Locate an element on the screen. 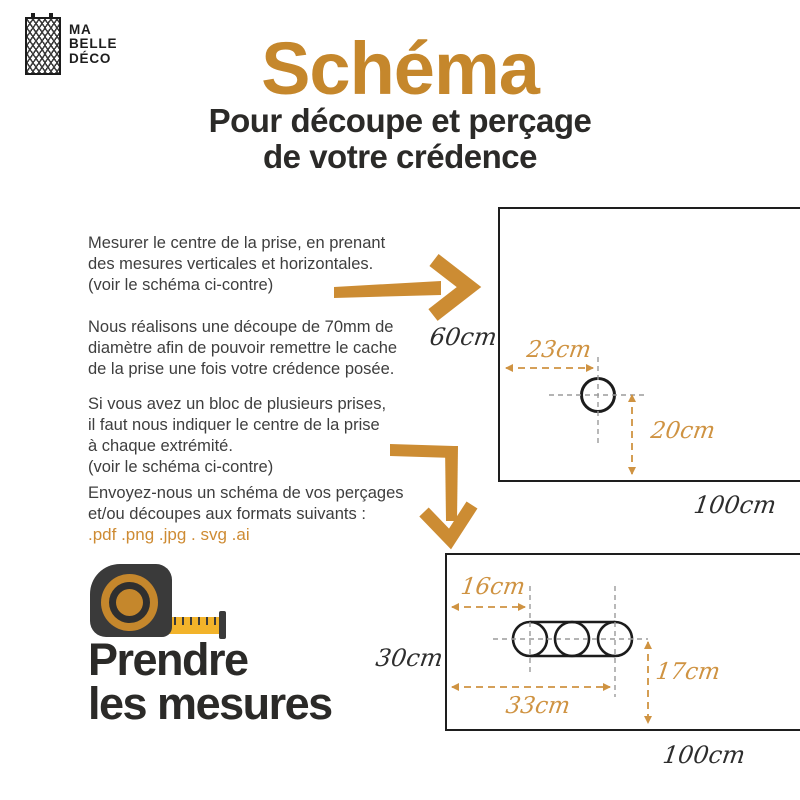  bottom-panel-vertical-measure-label: 17cm is located at coordinates (688, 672).